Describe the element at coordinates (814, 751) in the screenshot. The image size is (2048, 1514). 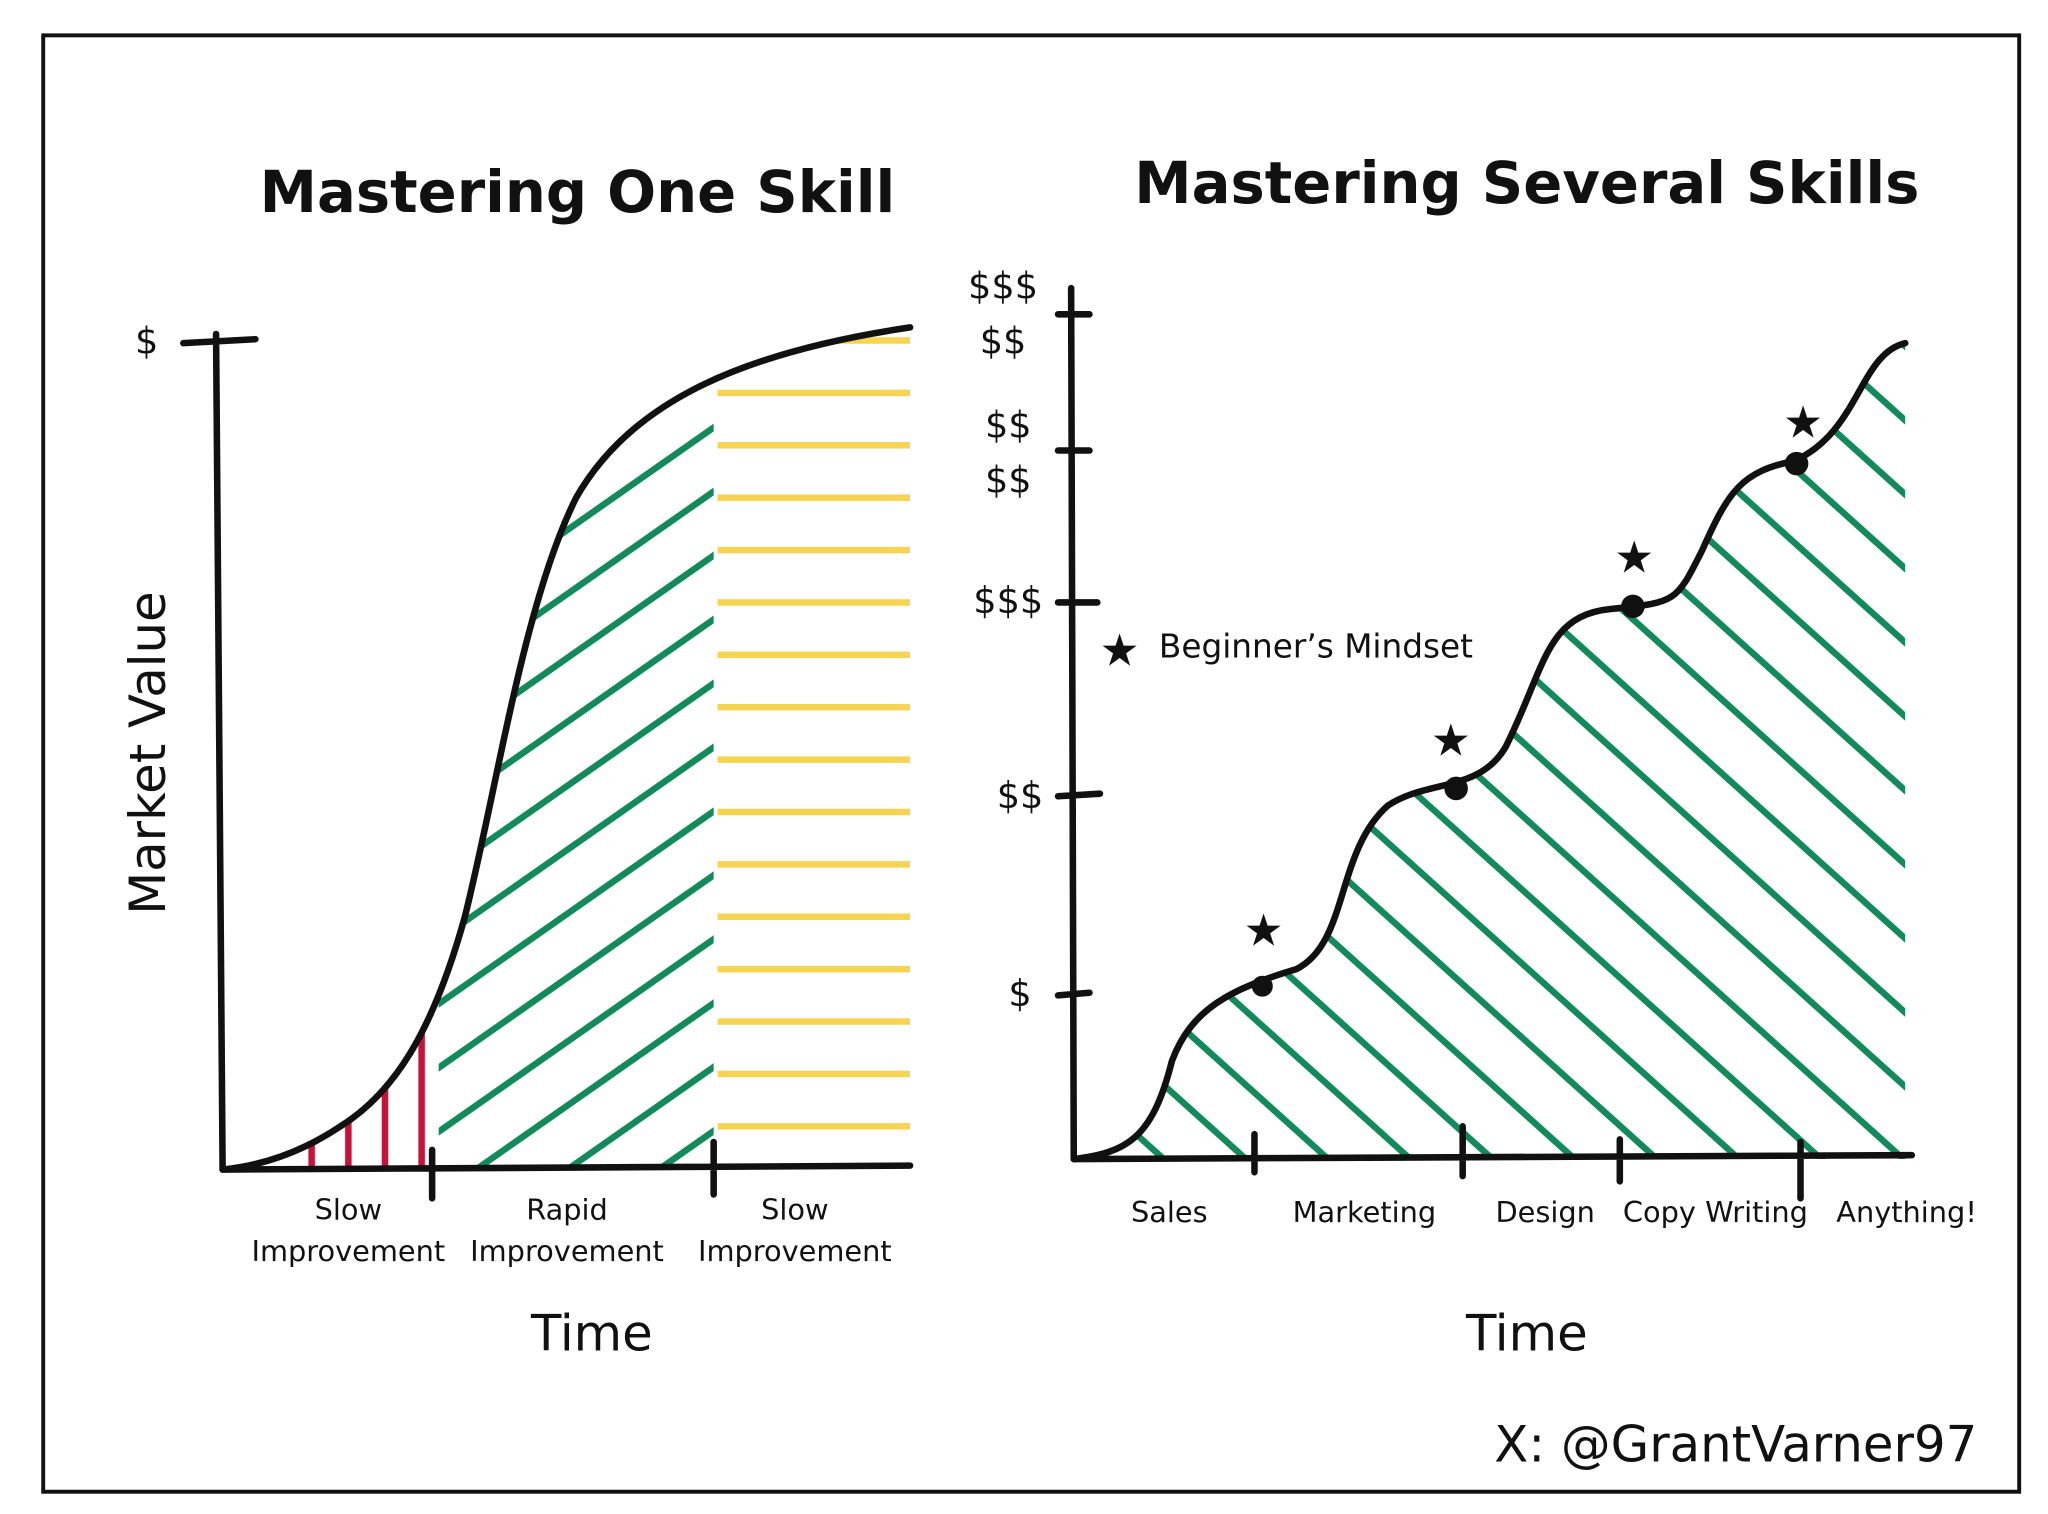
I see `plateau-hatch` at that location.